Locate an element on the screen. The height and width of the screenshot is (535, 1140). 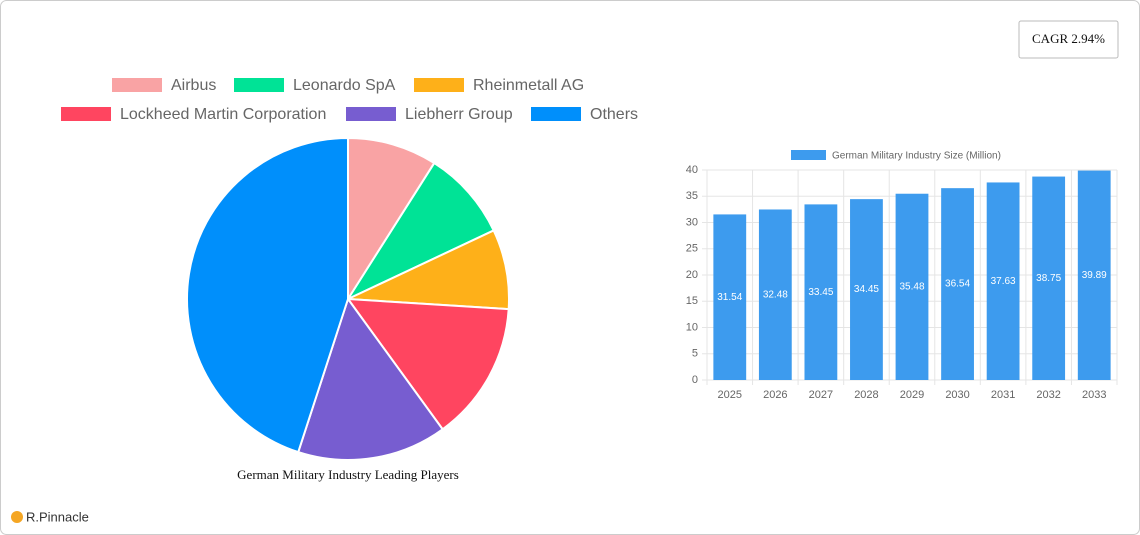
x-tick-label: 2032 is located at coordinates (1048, 395).